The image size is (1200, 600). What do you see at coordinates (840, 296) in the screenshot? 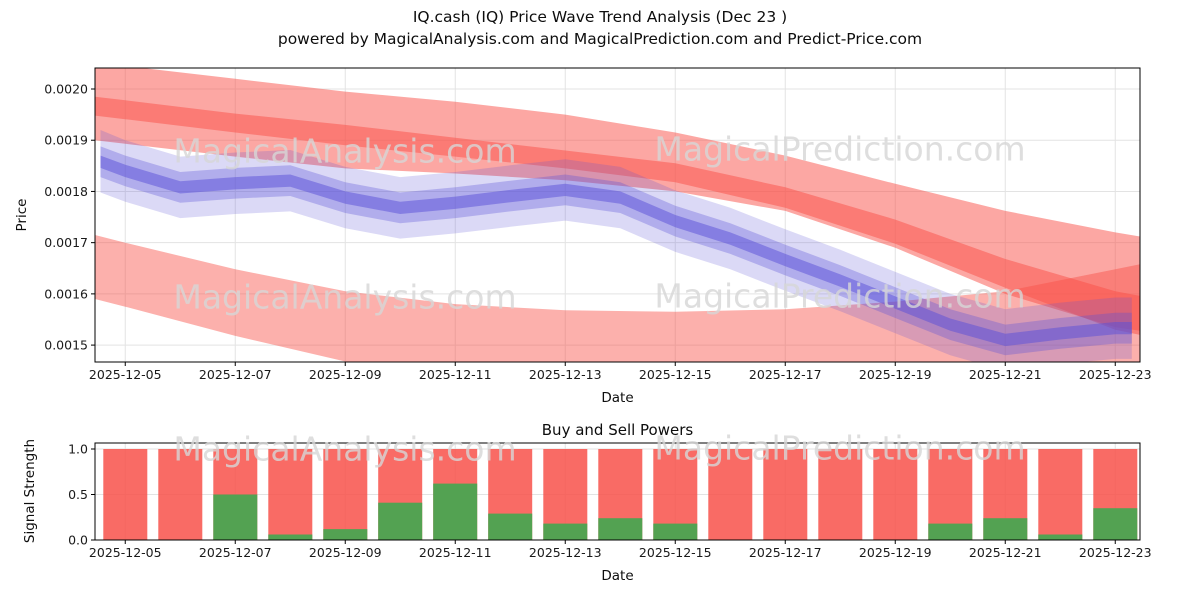
I see `watermark-magicalprediction-mid: MagicalPrediction.com` at bounding box center [840, 296].